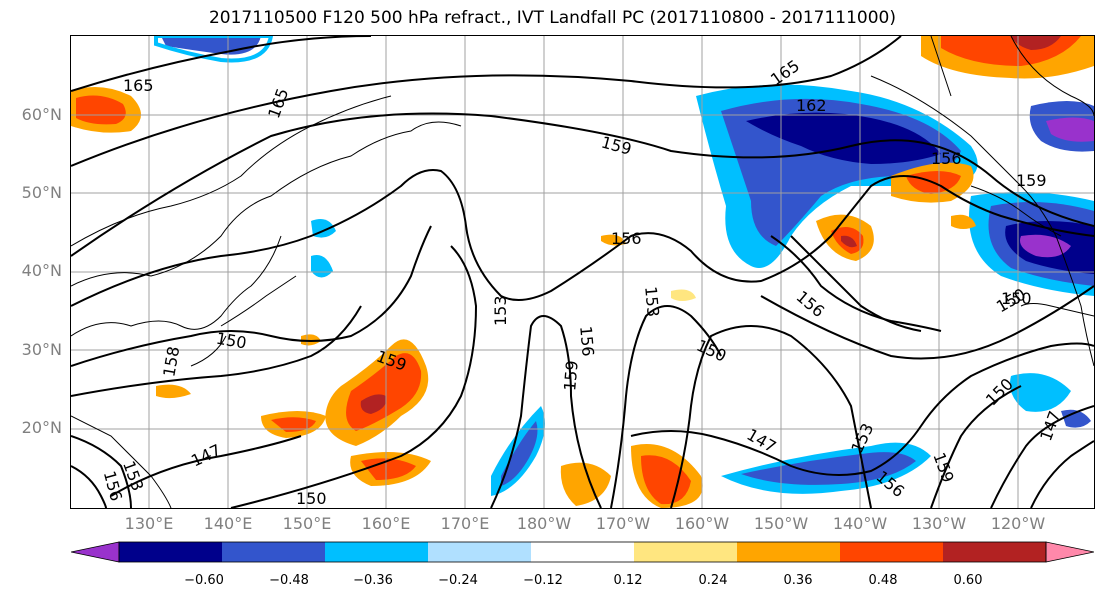 The image size is (1105, 601). What do you see at coordinates (543, 580) in the screenshot?
I see `colorbar-tick: −0.12` at bounding box center [543, 580].